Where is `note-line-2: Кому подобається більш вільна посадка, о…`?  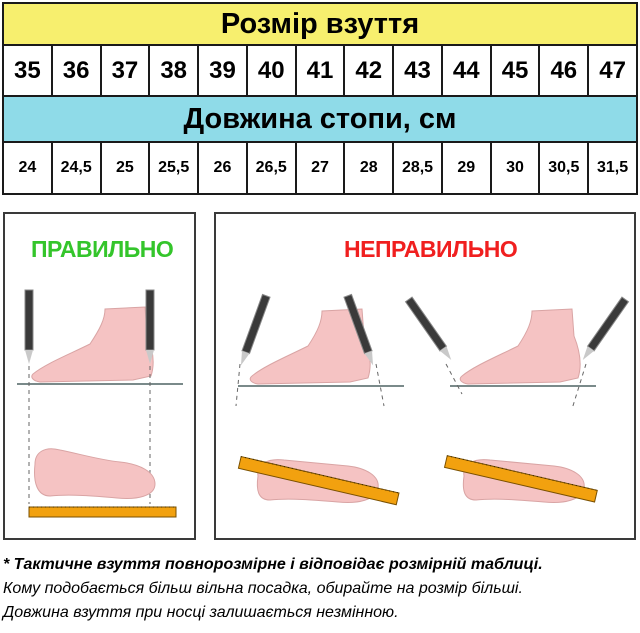
note-line-2: Кому подобається більш вільна посадка, о… is located at coordinates (263, 588).